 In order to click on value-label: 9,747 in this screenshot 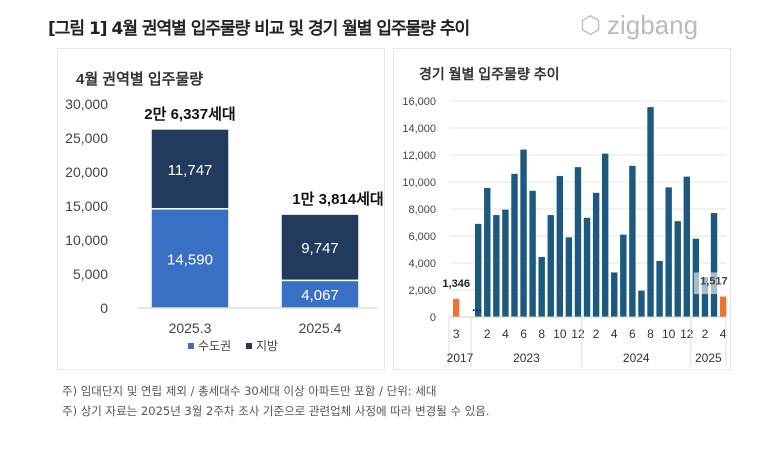, I will do `click(320, 248)`.